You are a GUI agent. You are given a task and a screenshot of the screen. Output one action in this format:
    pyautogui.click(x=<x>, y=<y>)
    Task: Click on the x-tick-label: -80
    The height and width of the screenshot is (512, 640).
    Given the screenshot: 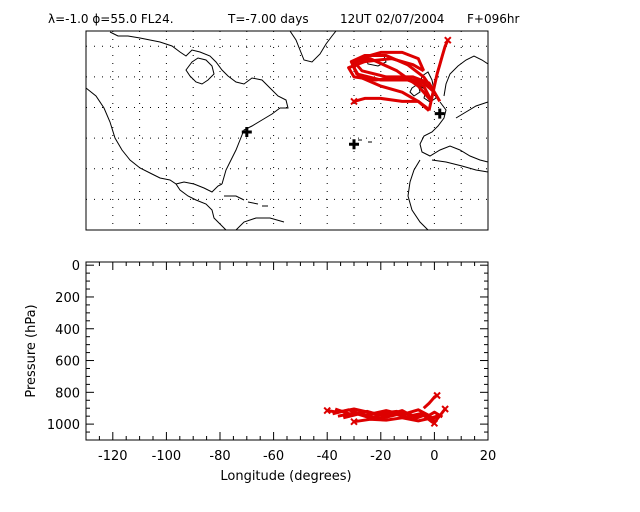 What is the action you would take?
    pyautogui.click(x=219, y=456)
    